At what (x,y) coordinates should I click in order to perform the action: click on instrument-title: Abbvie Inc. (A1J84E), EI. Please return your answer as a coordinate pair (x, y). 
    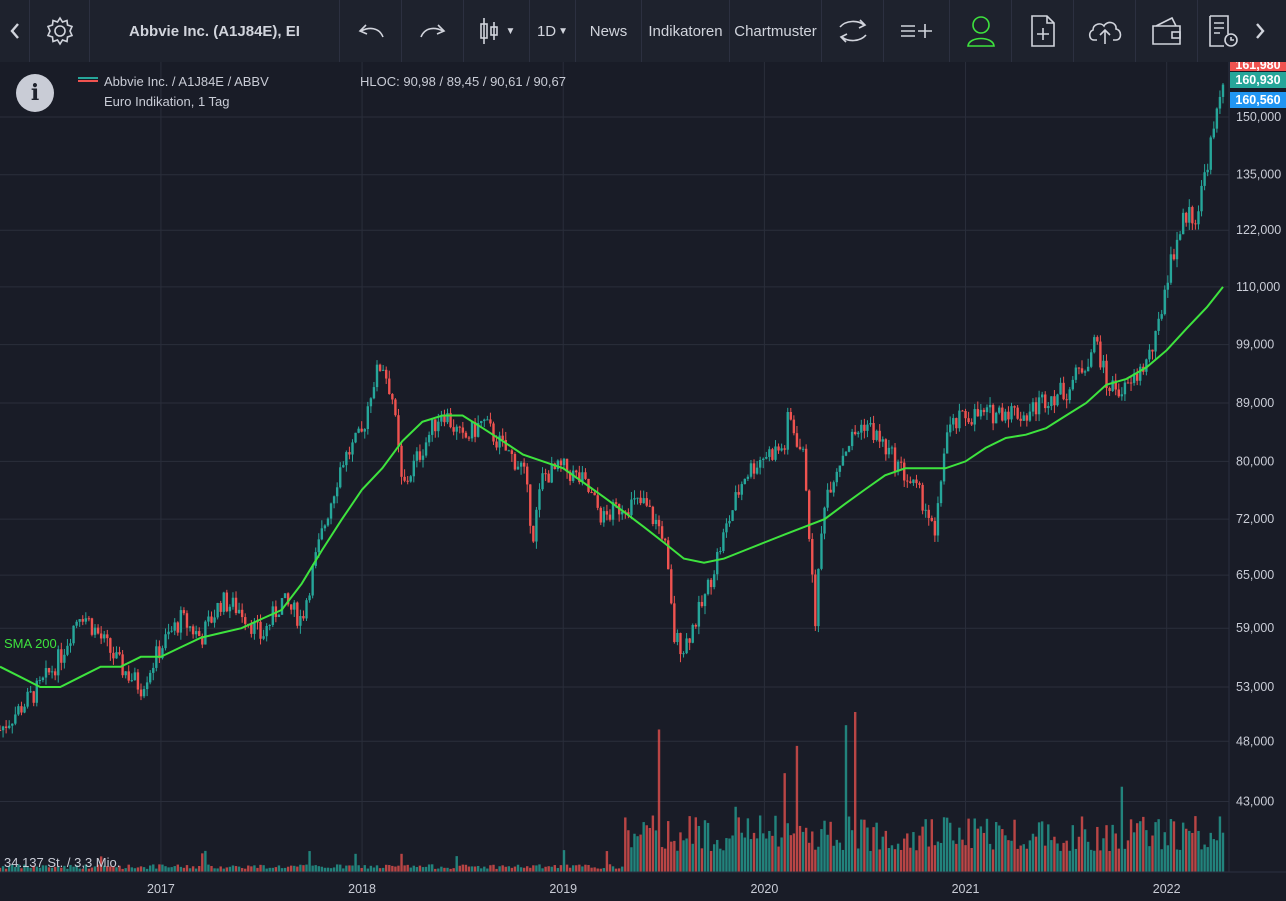
    Looking at the image, I should click on (215, 31).